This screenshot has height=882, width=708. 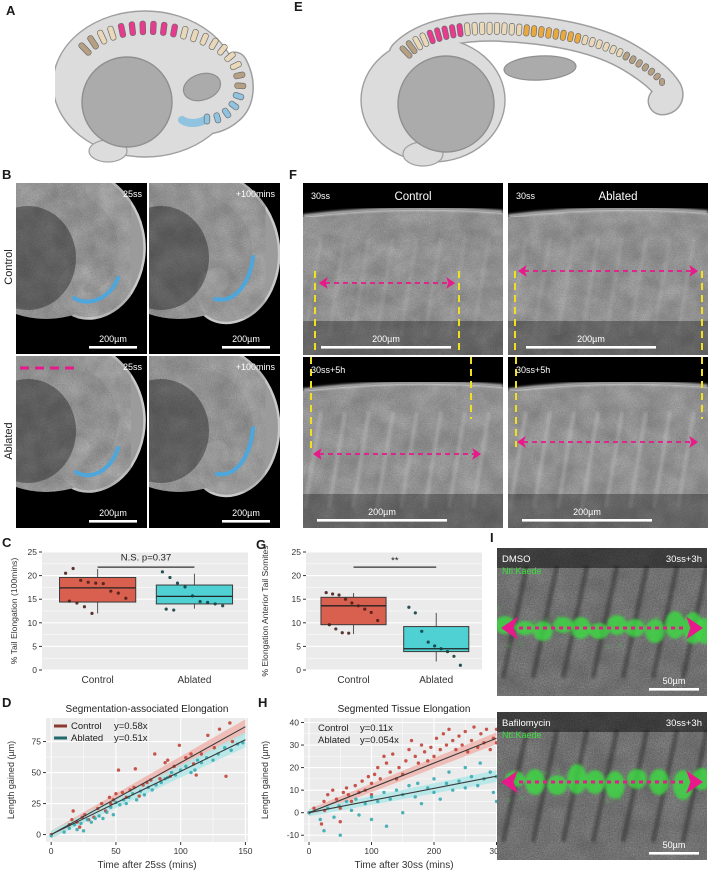 What do you see at coordinates (33, 599) in the screenshot?
I see `svg-text: 15` at bounding box center [33, 599].